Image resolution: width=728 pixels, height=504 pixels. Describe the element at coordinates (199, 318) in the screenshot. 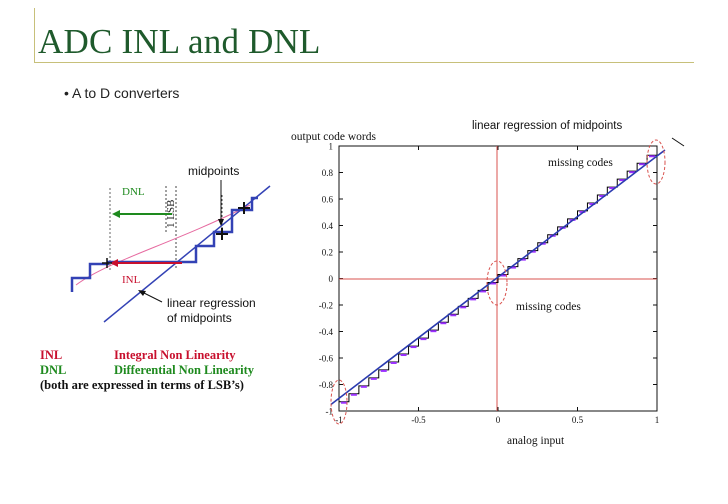

I see `regression-label-line2: of midpoints` at that location.